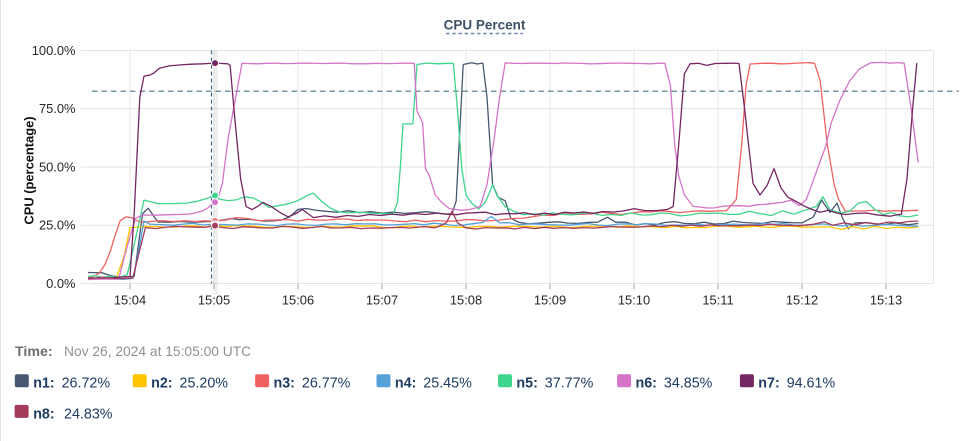 The height and width of the screenshot is (441, 968). What do you see at coordinates (214, 299) in the screenshot?
I see `svg-text: 15:05` at bounding box center [214, 299].